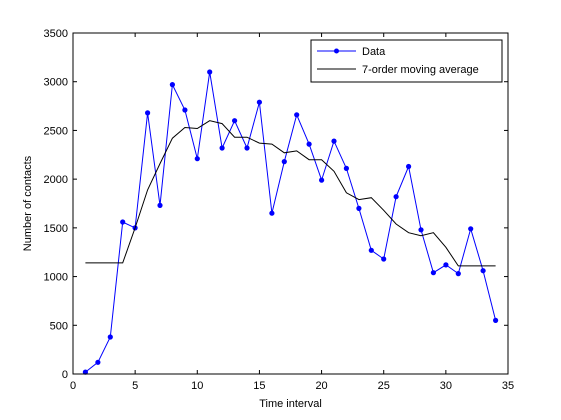 The image size is (561, 420). What do you see at coordinates (336, 51) in the screenshot?
I see `legend-marker-data` at bounding box center [336, 51].